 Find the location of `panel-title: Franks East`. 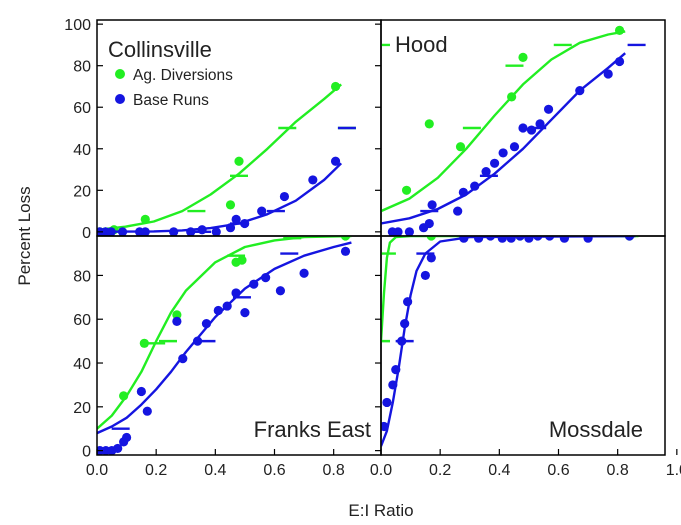

panel-title: Franks East is located at coordinates (312, 429).